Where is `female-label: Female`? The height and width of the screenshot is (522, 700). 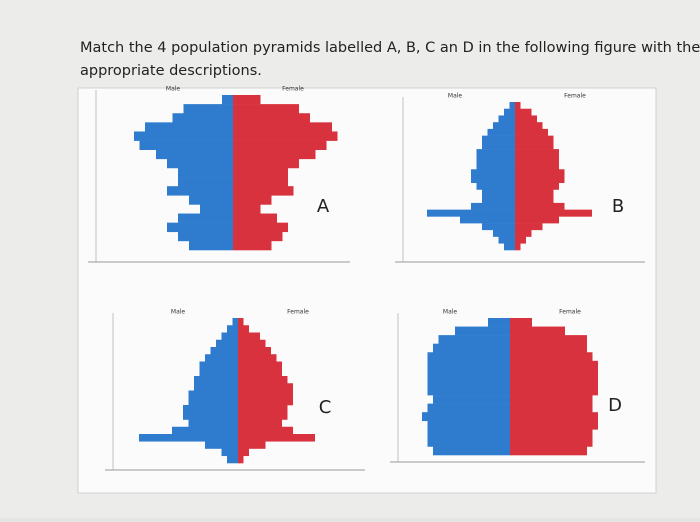
female-label: Female is located at coordinates (298, 312).